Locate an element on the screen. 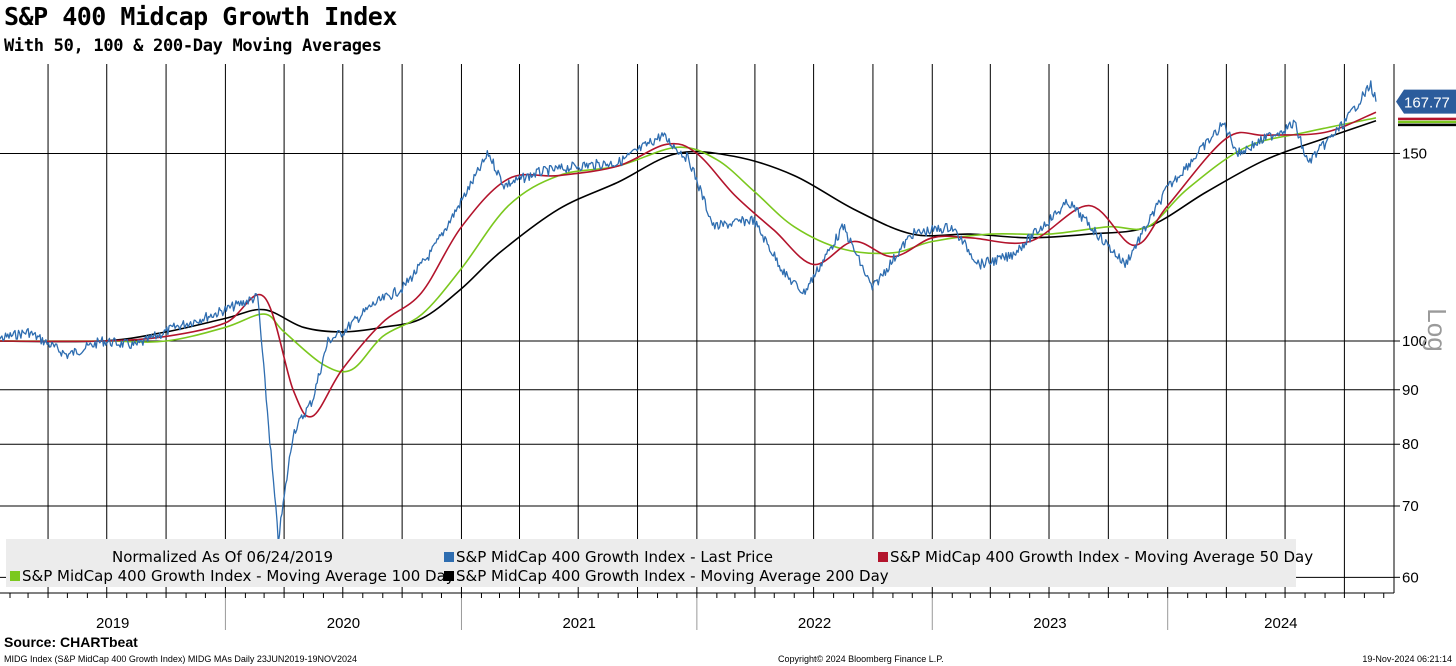 This screenshot has width=1456, height=666. legend-background is located at coordinates (651, 563).